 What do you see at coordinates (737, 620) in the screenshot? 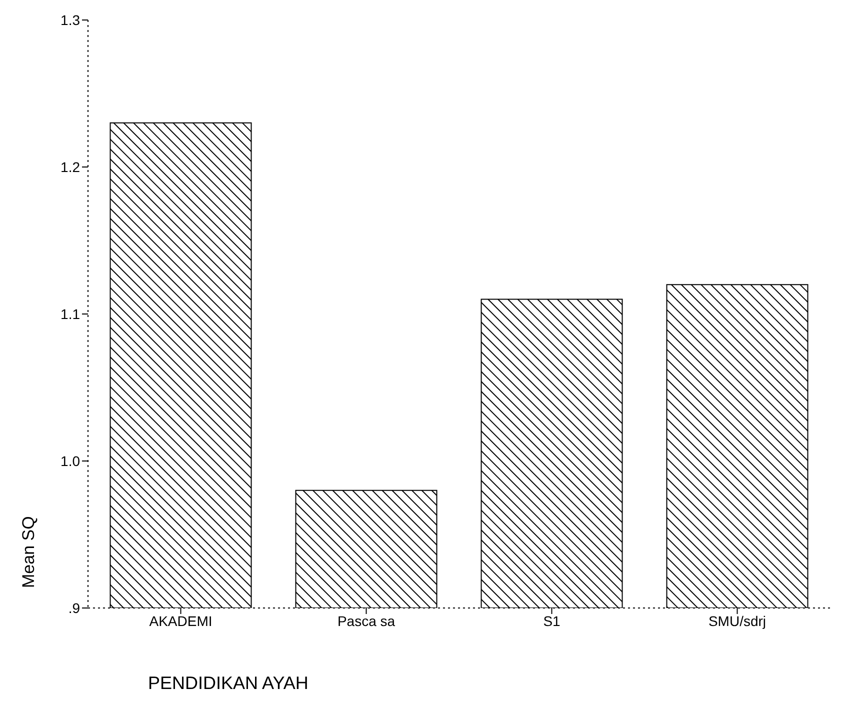
I see `x-tick-label: SMU/sdrj` at bounding box center [737, 620].